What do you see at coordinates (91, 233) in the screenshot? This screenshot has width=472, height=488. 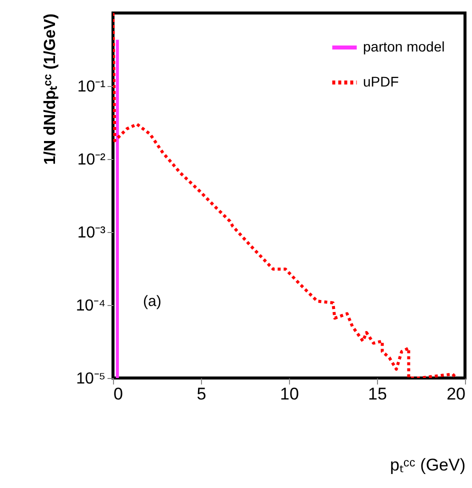 I see `y-tick-label: 10⁻³` at bounding box center [91, 233].